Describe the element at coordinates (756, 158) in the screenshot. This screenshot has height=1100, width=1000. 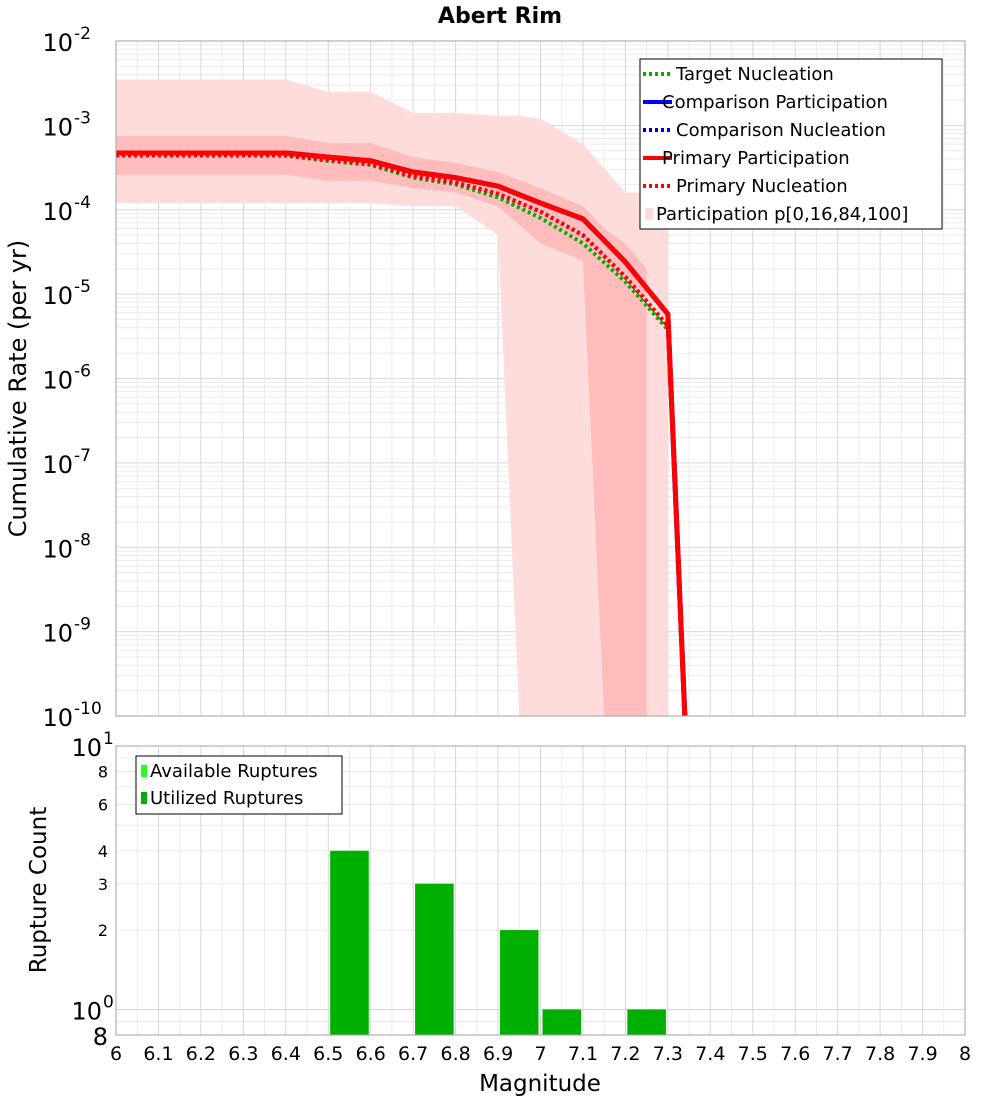
I see `legend-label: Primary Participation` at that location.